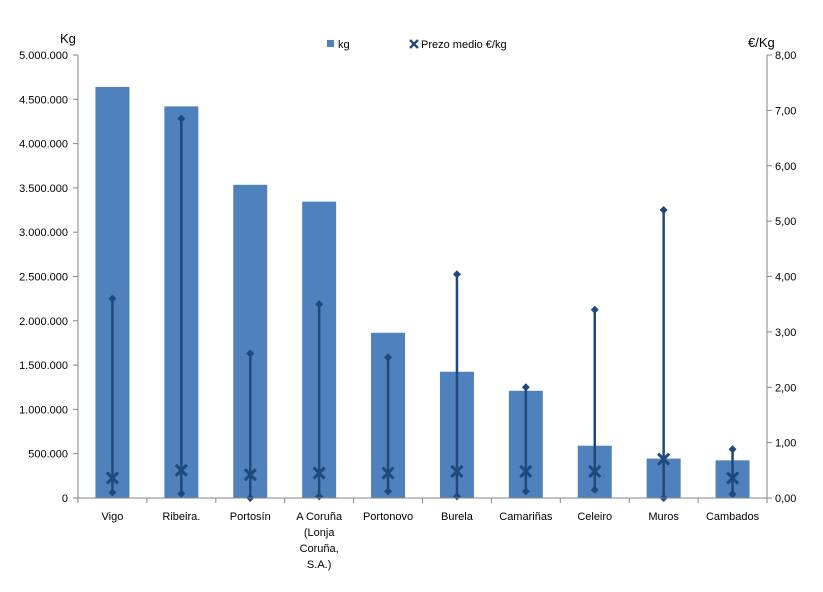 This screenshot has height=592, width=823. Describe the element at coordinates (43, 56) in the screenshot. I see `left-tick-label: 5.000.000` at that location.